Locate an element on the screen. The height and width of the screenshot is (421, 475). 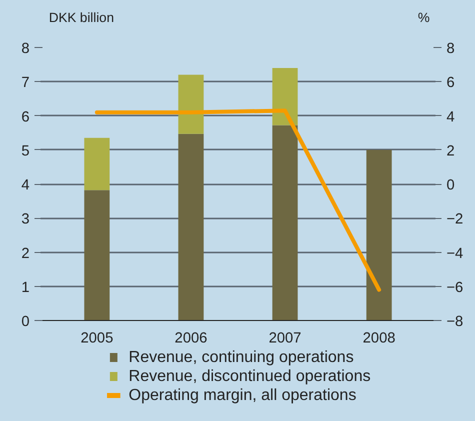
y2-tick-label: 8 is located at coordinates (450, 49).